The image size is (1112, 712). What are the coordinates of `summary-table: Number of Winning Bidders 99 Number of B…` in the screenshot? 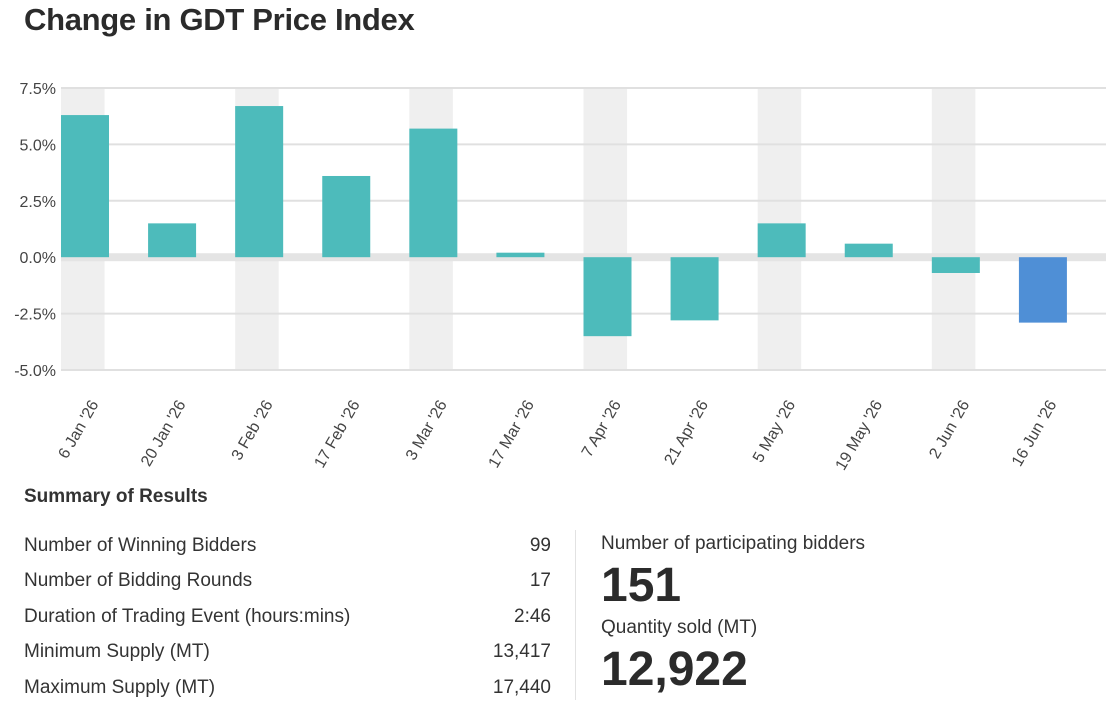 It's located at (287, 617).